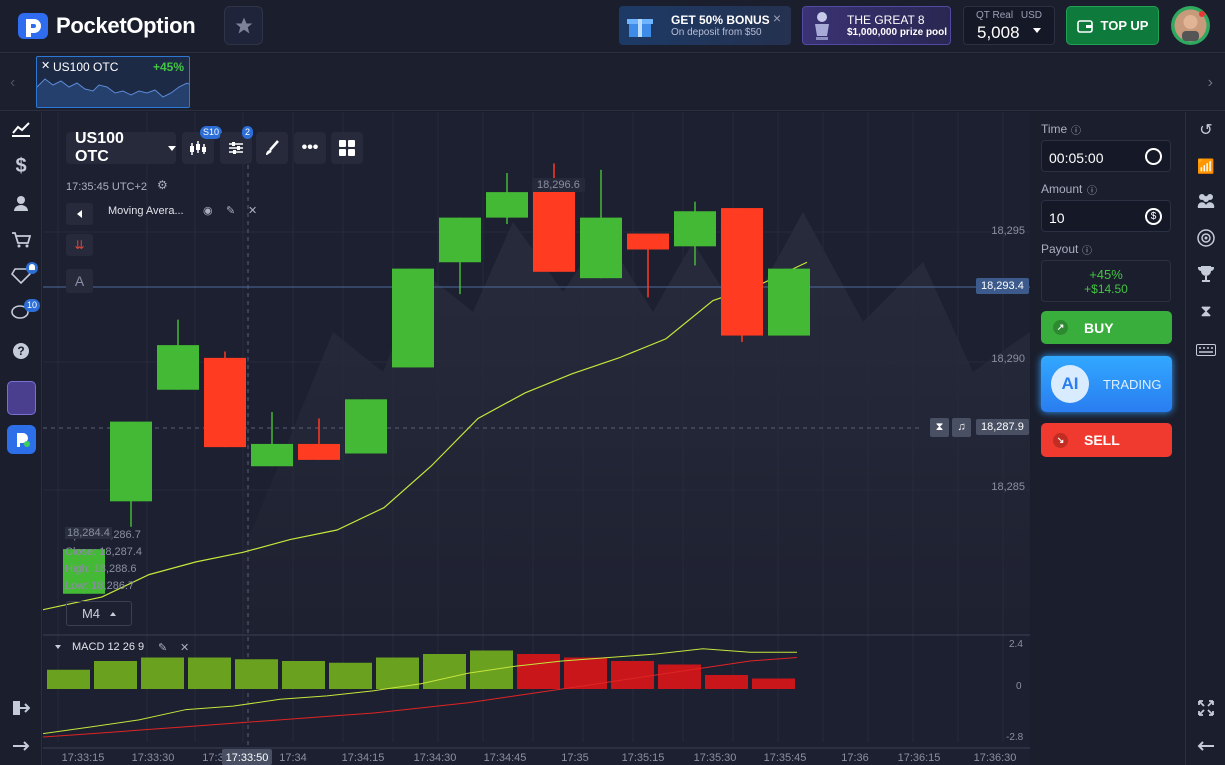 This screenshot has width=1225, height=765. What do you see at coordinates (247, 758) in the screenshot?
I see `crosshair-time-label: 17:33:50` at bounding box center [247, 758].